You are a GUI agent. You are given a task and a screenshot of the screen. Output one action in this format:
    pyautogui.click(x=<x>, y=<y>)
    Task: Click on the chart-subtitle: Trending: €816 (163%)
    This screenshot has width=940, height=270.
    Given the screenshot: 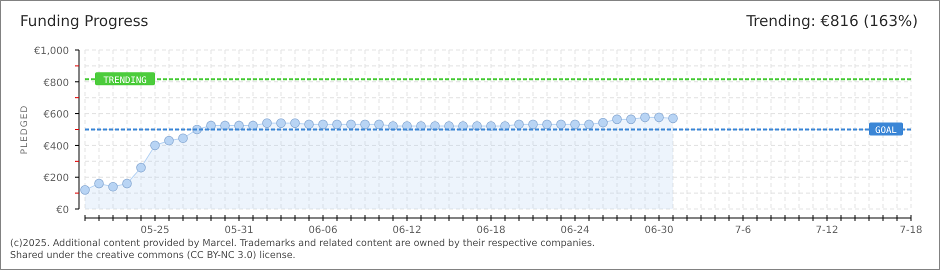 What is the action you would take?
    pyautogui.click(x=831, y=21)
    